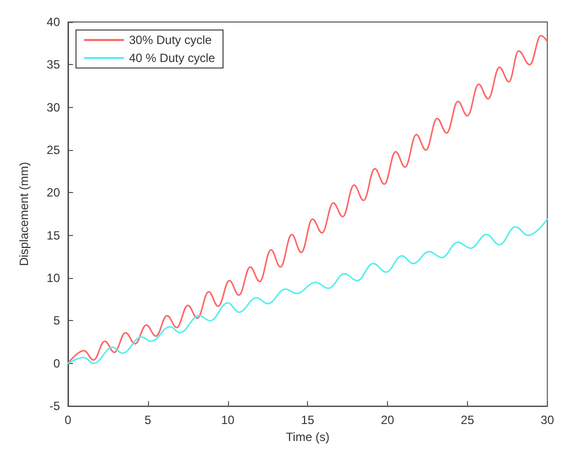 The height and width of the screenshot is (456, 565). What do you see at coordinates (53, 193) in the screenshot?
I see `y-tick-label: 20` at bounding box center [53, 193].